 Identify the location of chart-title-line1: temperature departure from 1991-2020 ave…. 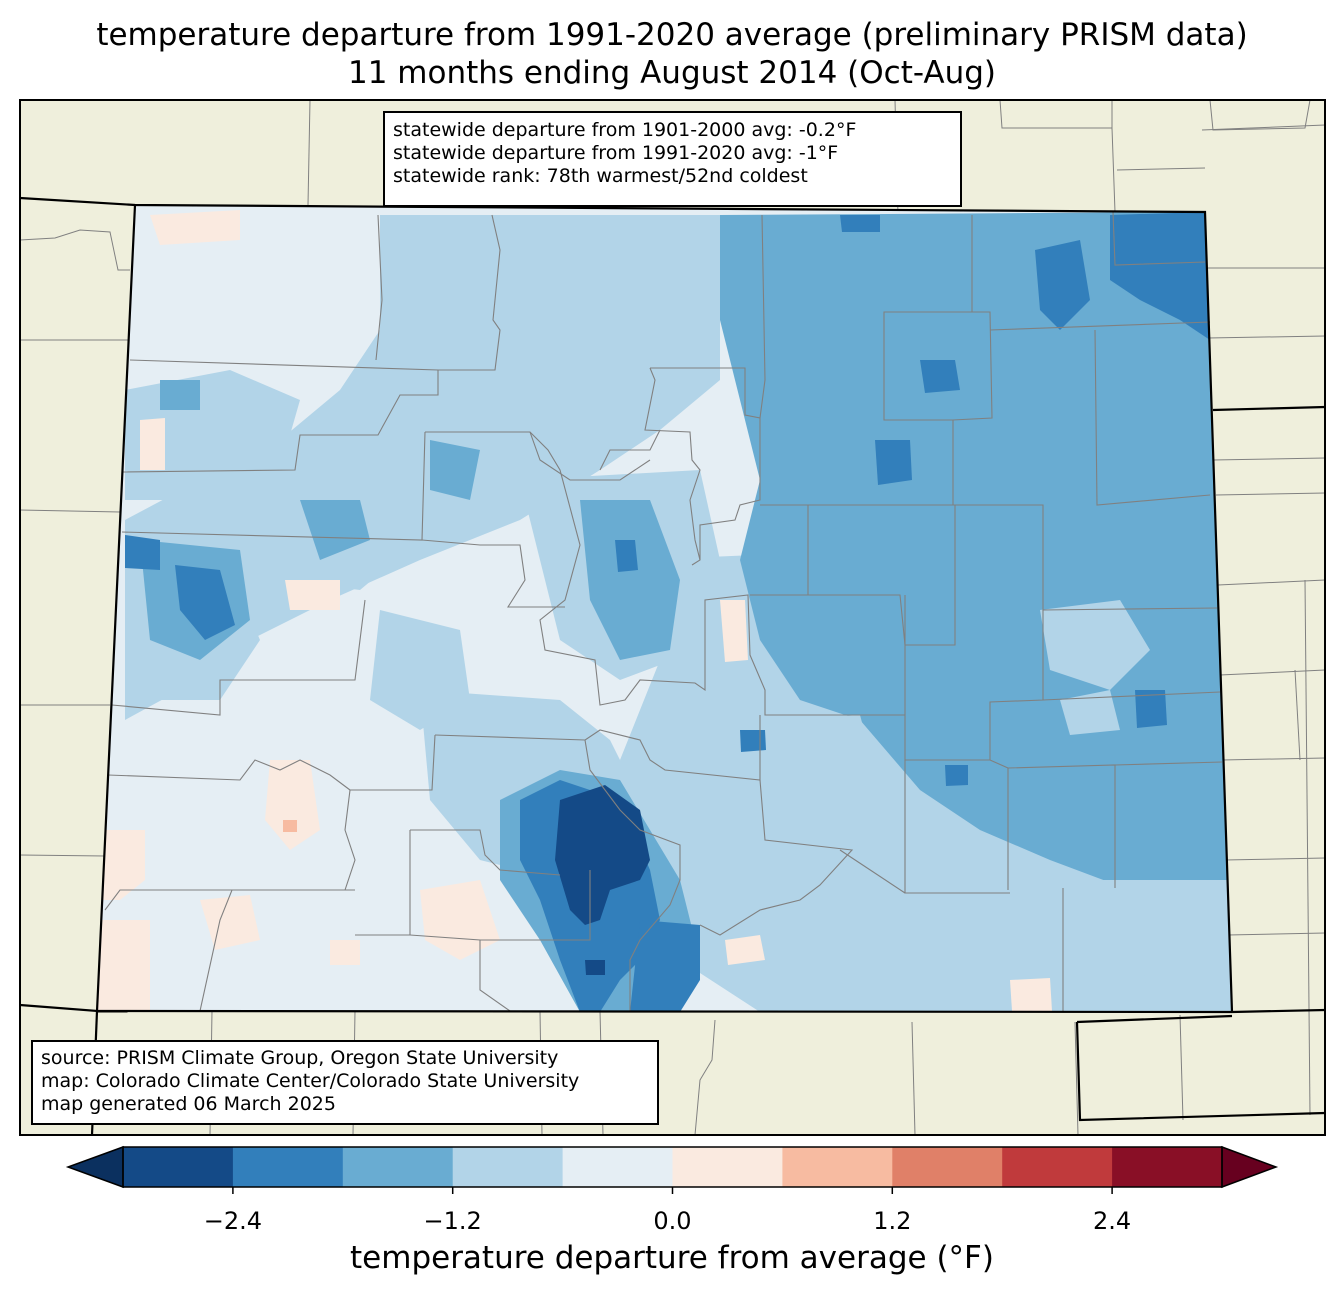
(672, 35).